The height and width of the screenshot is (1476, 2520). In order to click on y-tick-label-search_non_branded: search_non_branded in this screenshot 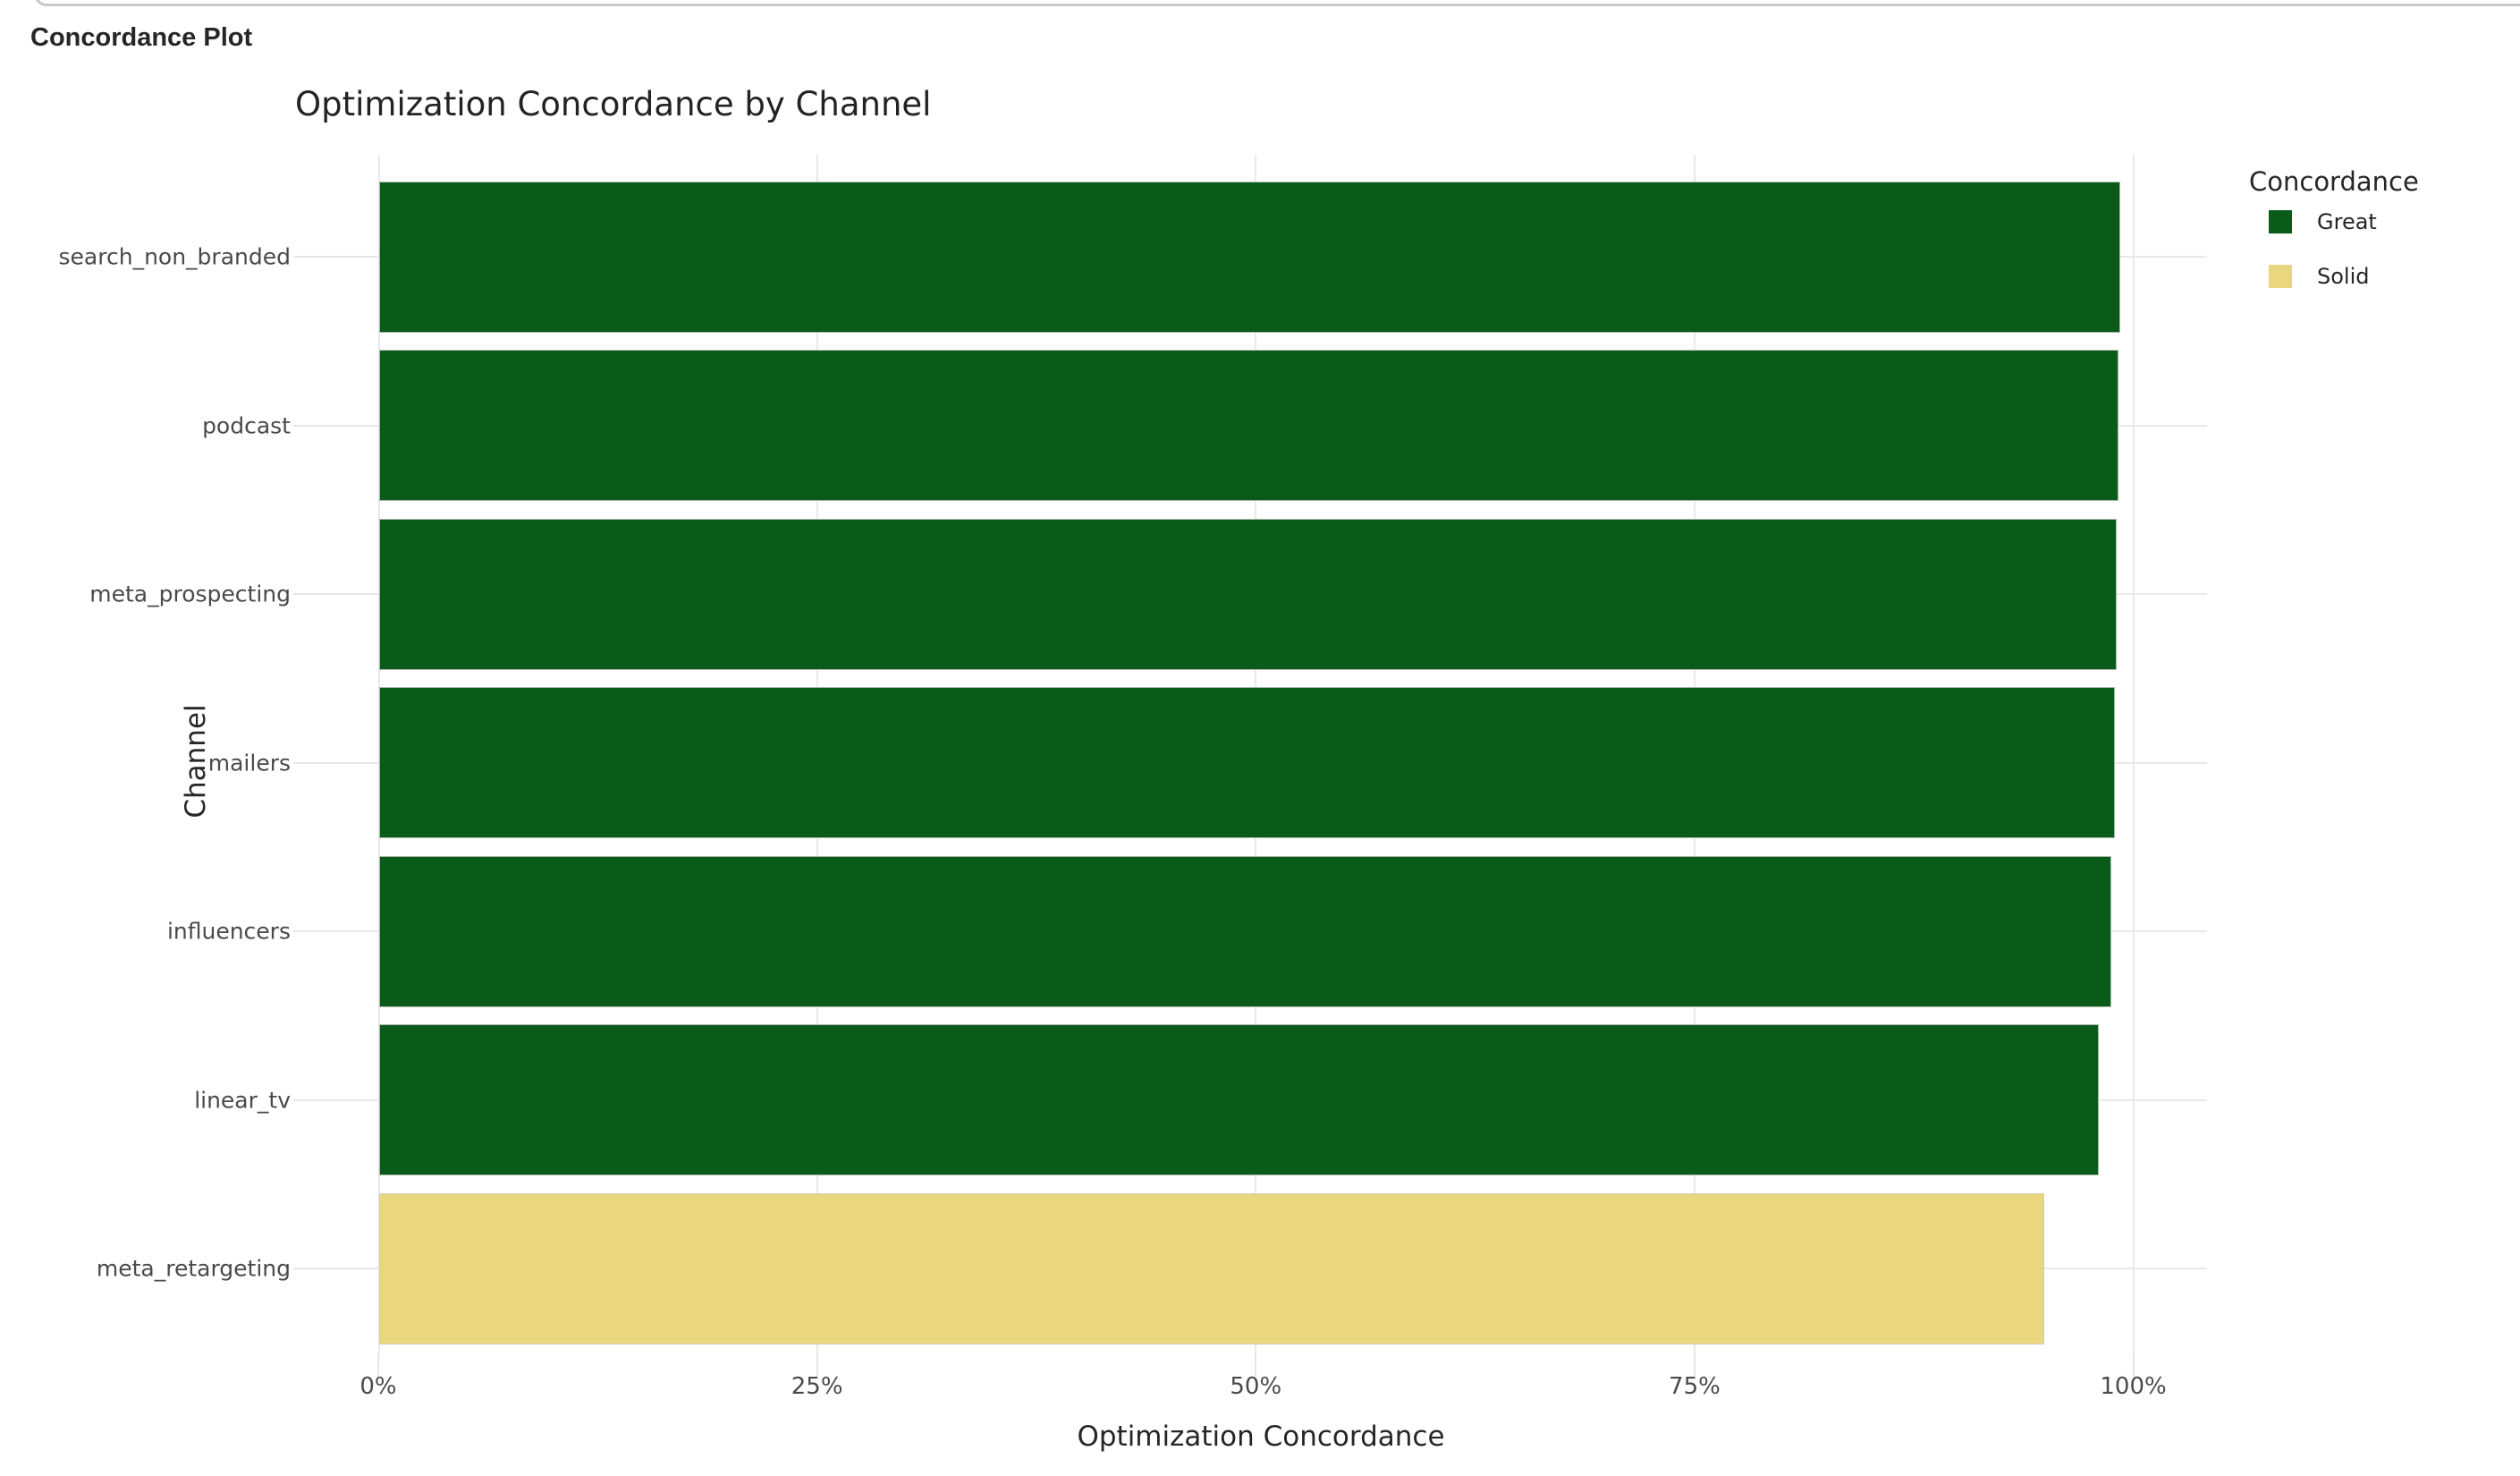, I will do `click(174, 256)`.